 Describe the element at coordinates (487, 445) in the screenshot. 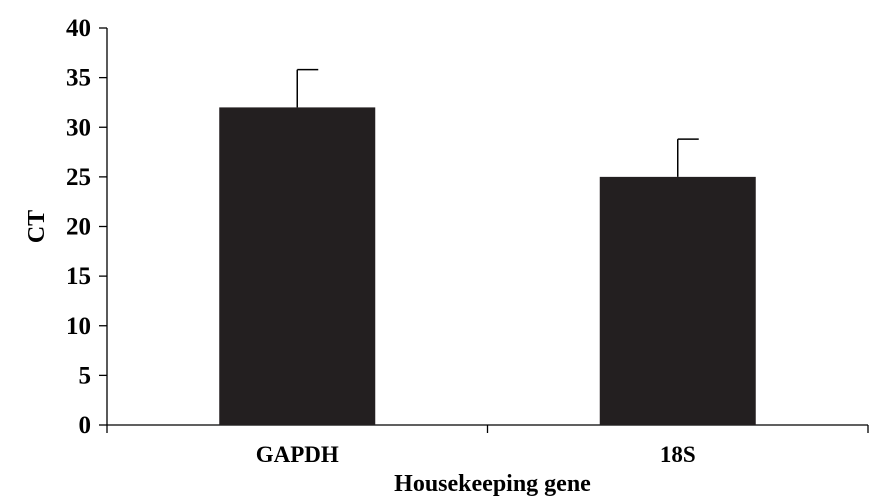

I see `x-axis: GAPDH 18S` at that location.